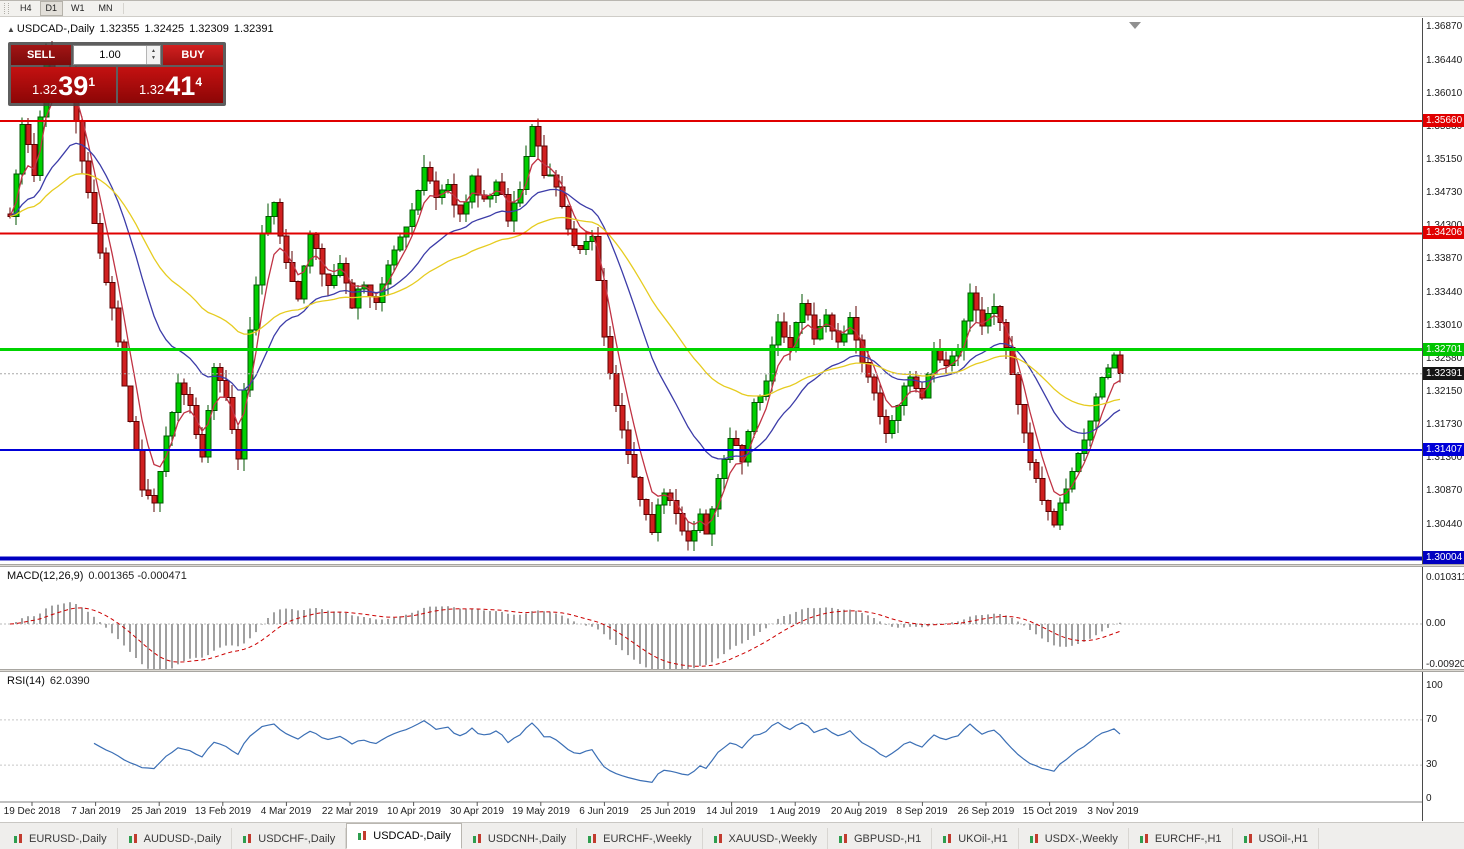  Describe the element at coordinates (286, 811) in the screenshot. I see `date-label: 4 Mar 2019` at that location.